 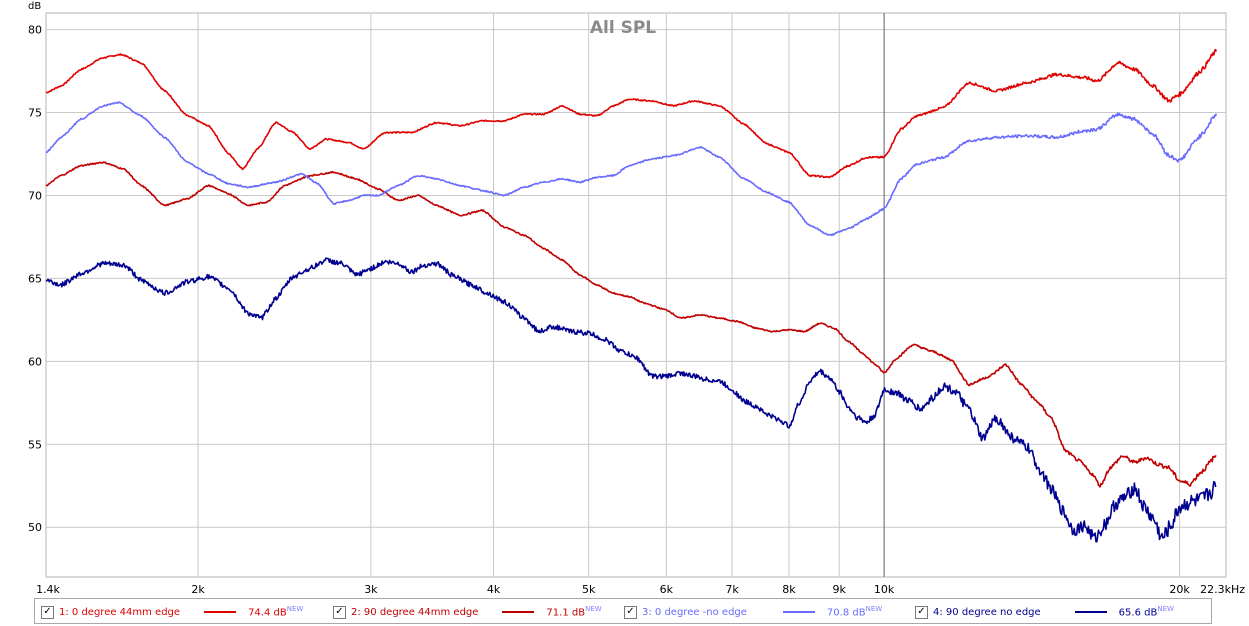 I want to click on x-tick-label: 2k, so click(x=198, y=589).